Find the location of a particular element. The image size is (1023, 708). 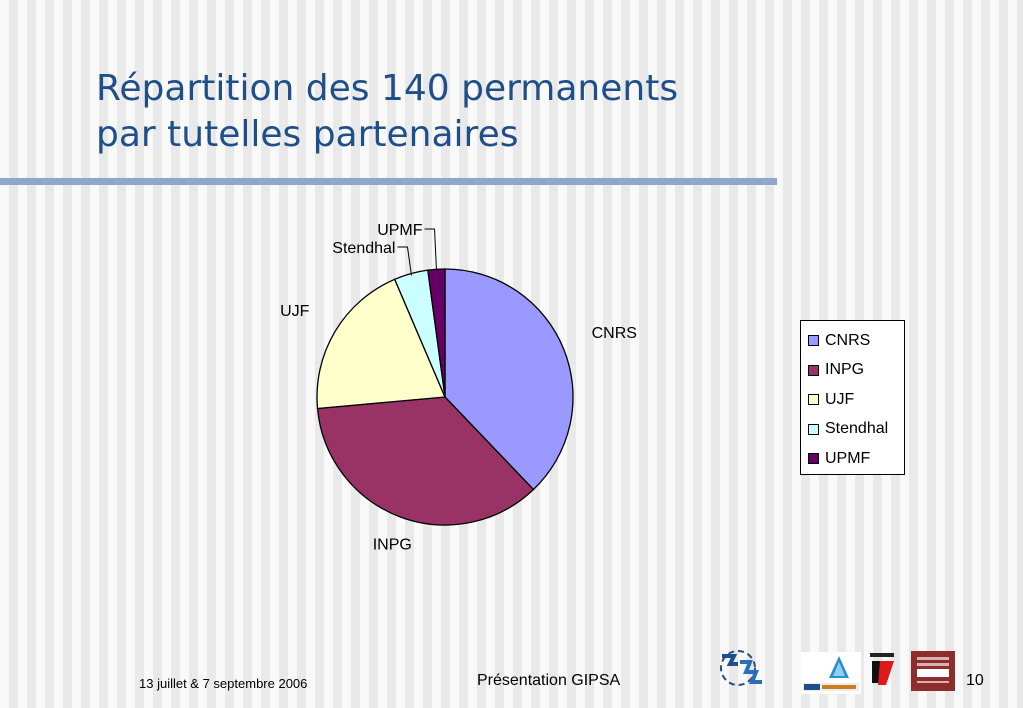

legend-swatch-ujf is located at coordinates (813, 400).